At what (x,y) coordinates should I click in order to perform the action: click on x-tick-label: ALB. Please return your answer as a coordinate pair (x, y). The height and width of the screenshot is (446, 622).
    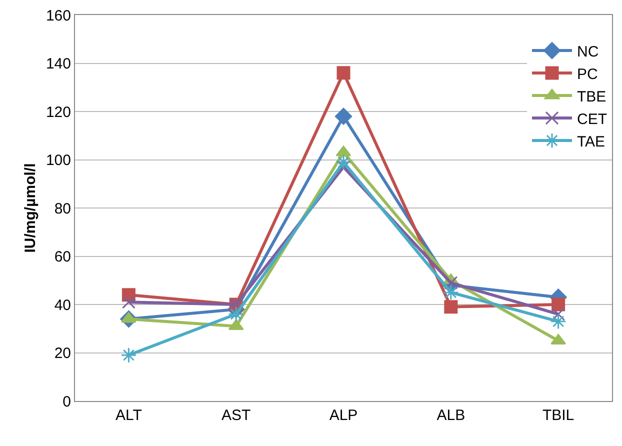
    Looking at the image, I should click on (451, 415).